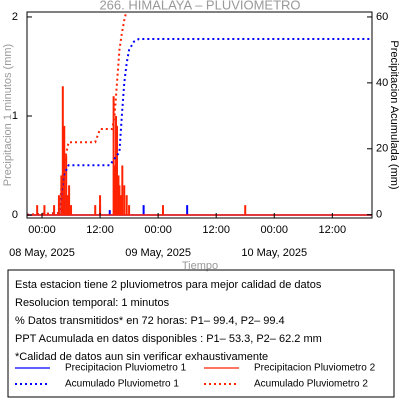 The width and height of the screenshot is (402, 404). I want to click on y-tick-label: 0, so click(15, 215).